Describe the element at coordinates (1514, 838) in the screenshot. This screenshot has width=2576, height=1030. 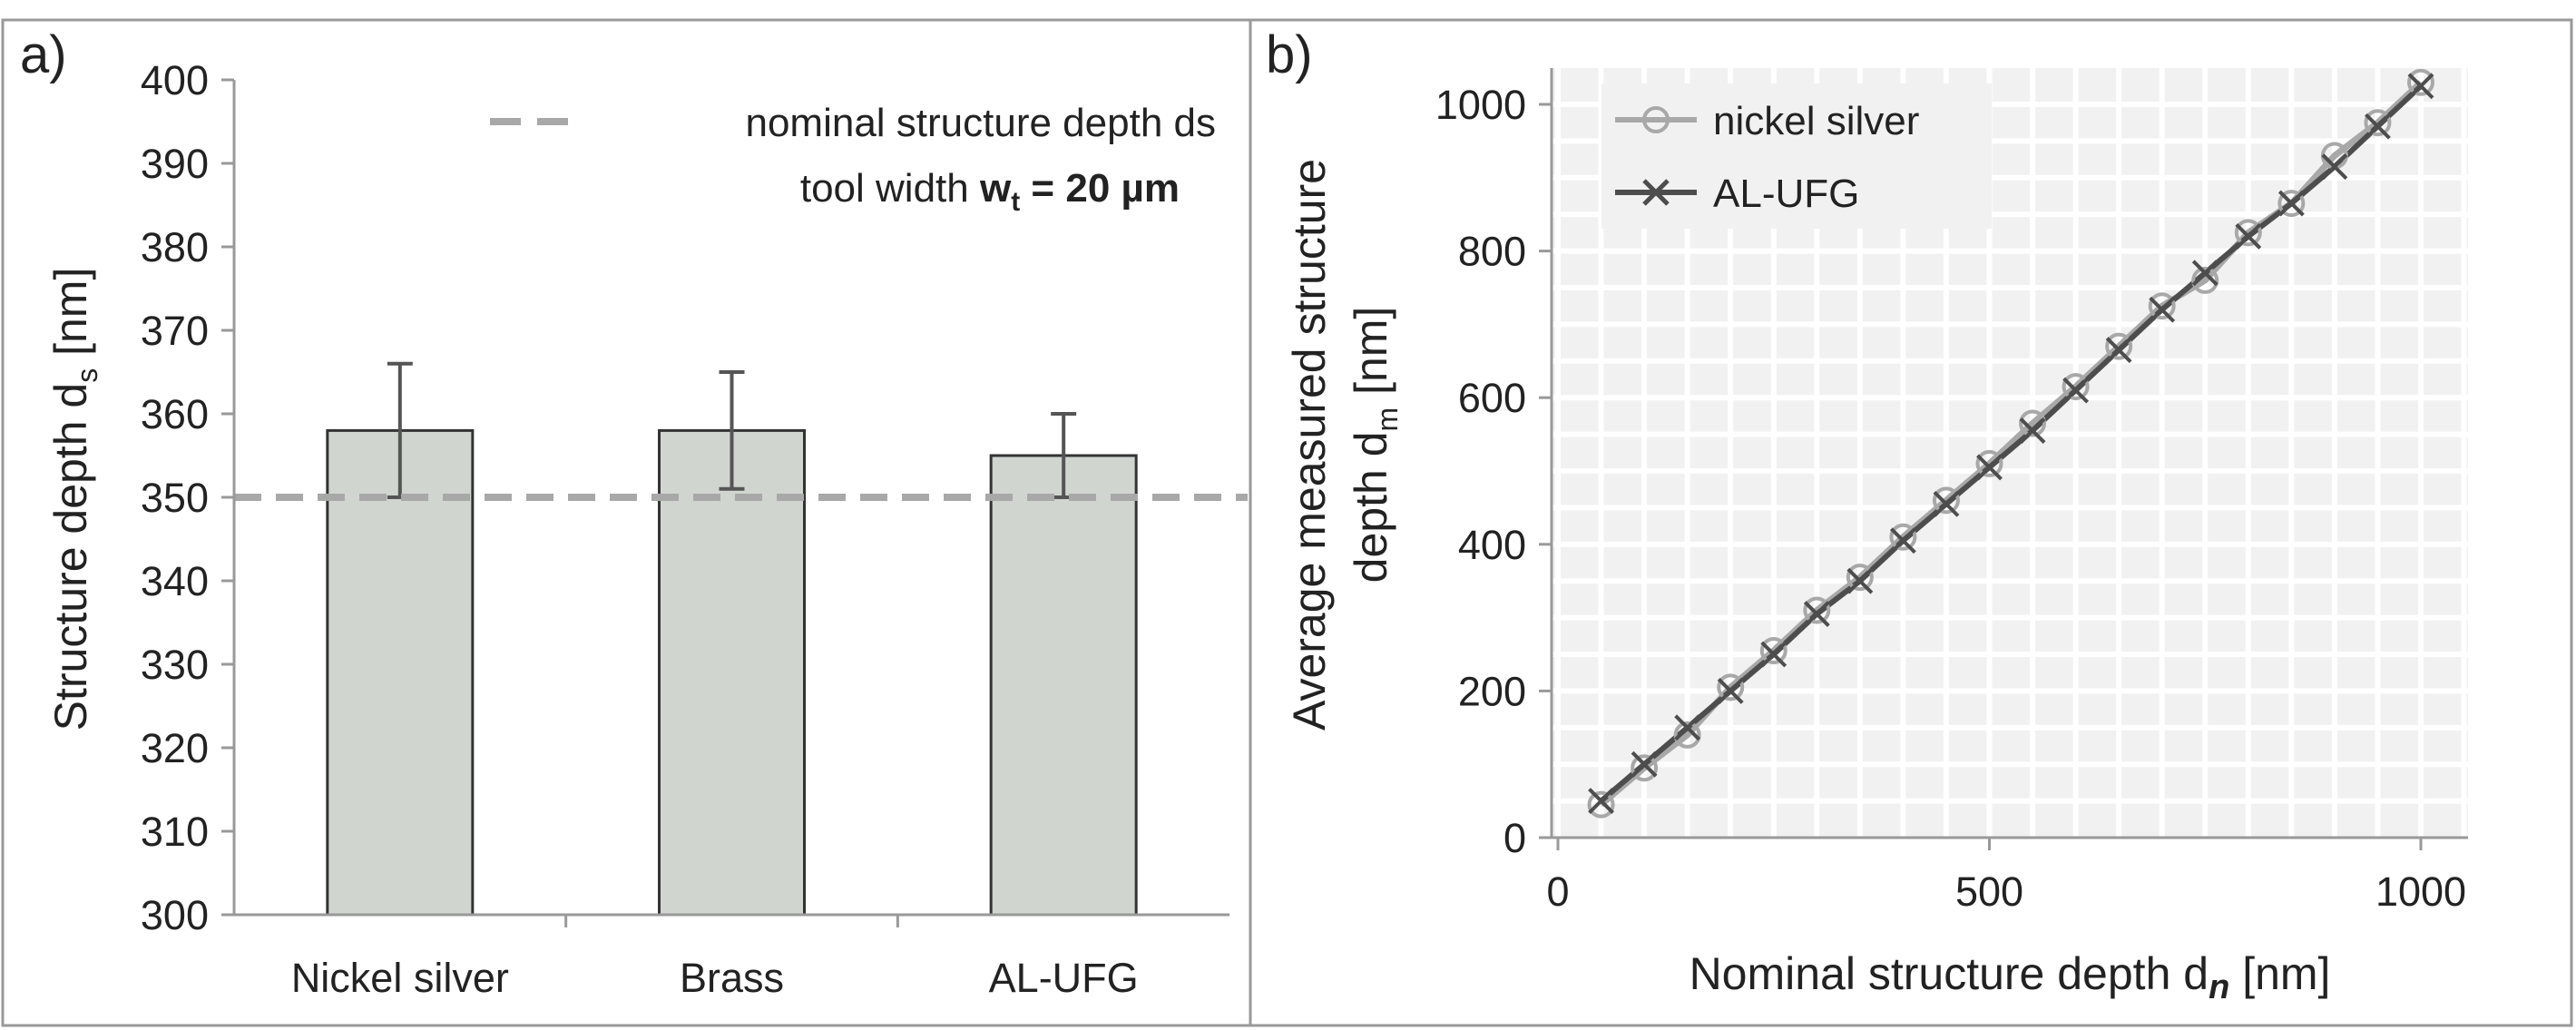
I see `b-y-tick-label-0: 0` at that location.